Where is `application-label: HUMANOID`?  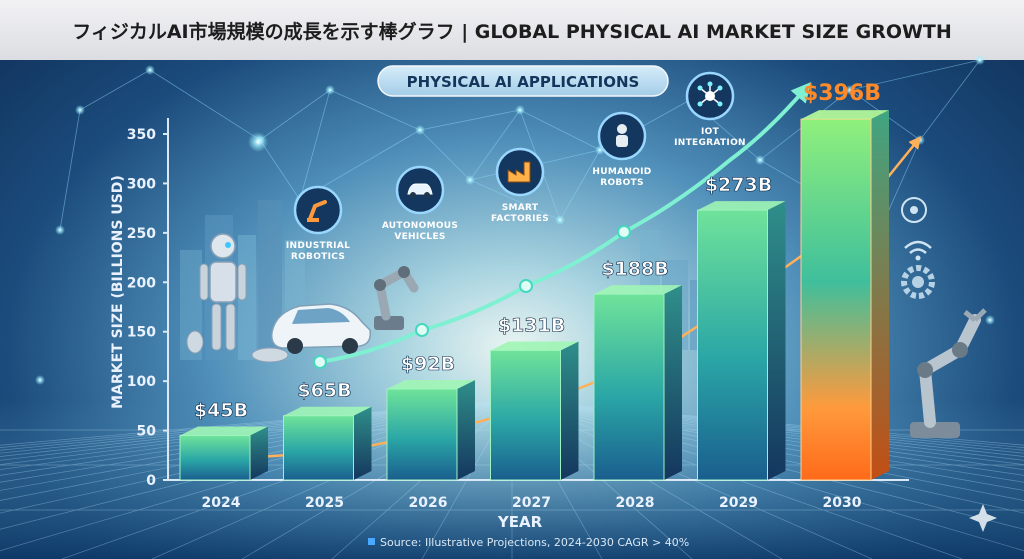 application-label: HUMANOID is located at coordinates (621, 172).